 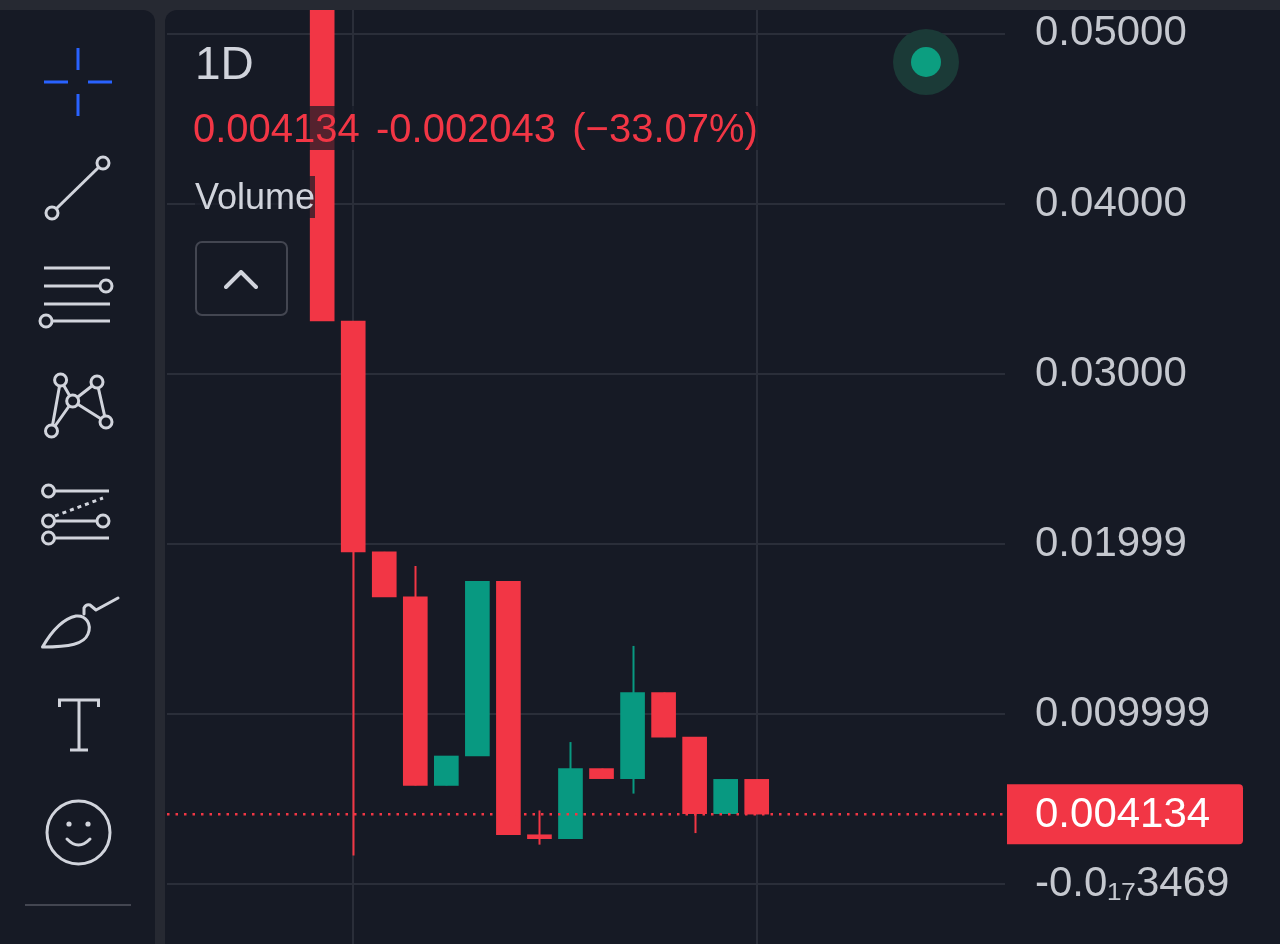 What do you see at coordinates (475, 128) in the screenshot?
I see `text: 0.004134 -0.002043 (−33.07%)` at bounding box center [475, 128].